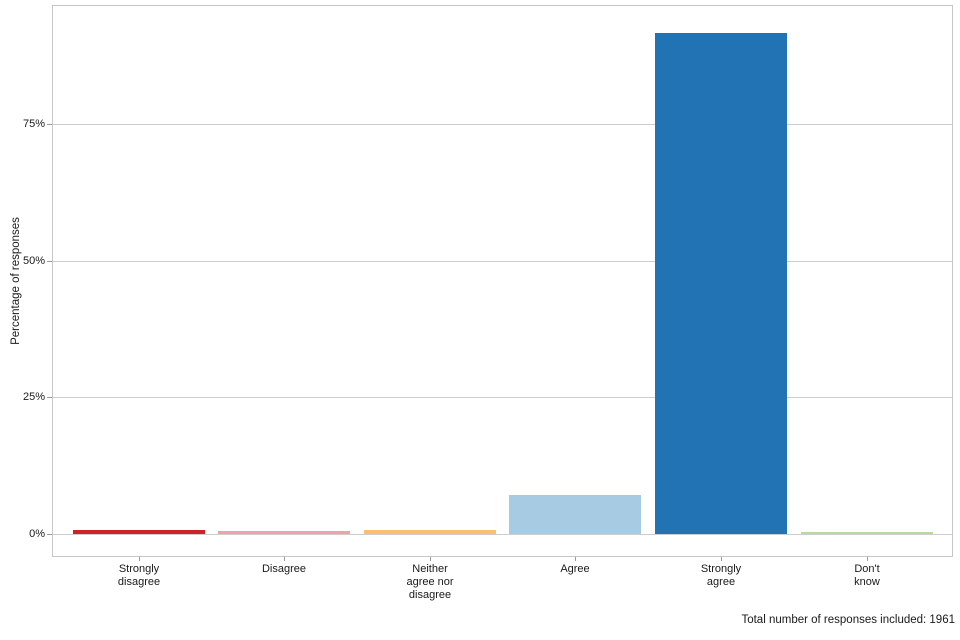 This screenshot has height=640, width=960. What do you see at coordinates (33, 397) in the screenshot?
I see `y-tick-label: 25%` at bounding box center [33, 397].